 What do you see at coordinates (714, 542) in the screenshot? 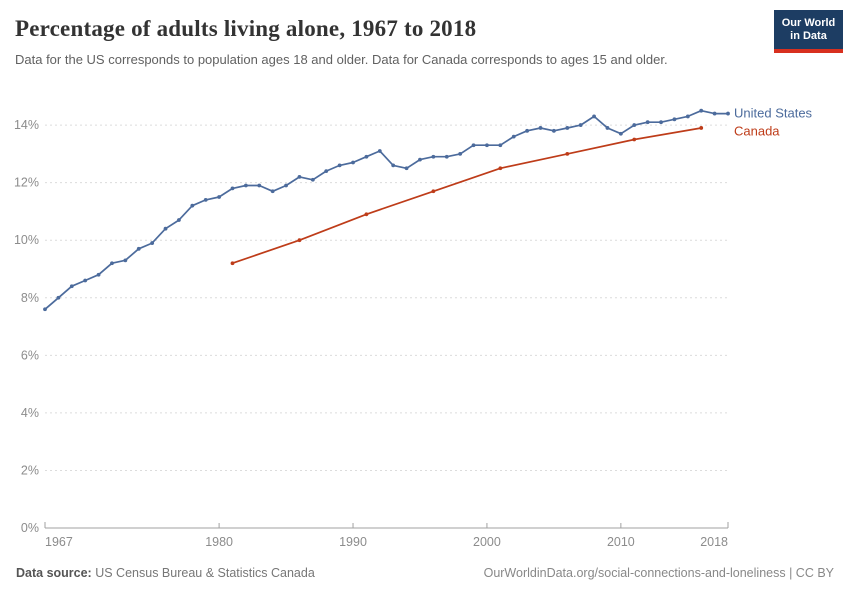
I see `x-tick-label: 2018` at bounding box center [714, 542].